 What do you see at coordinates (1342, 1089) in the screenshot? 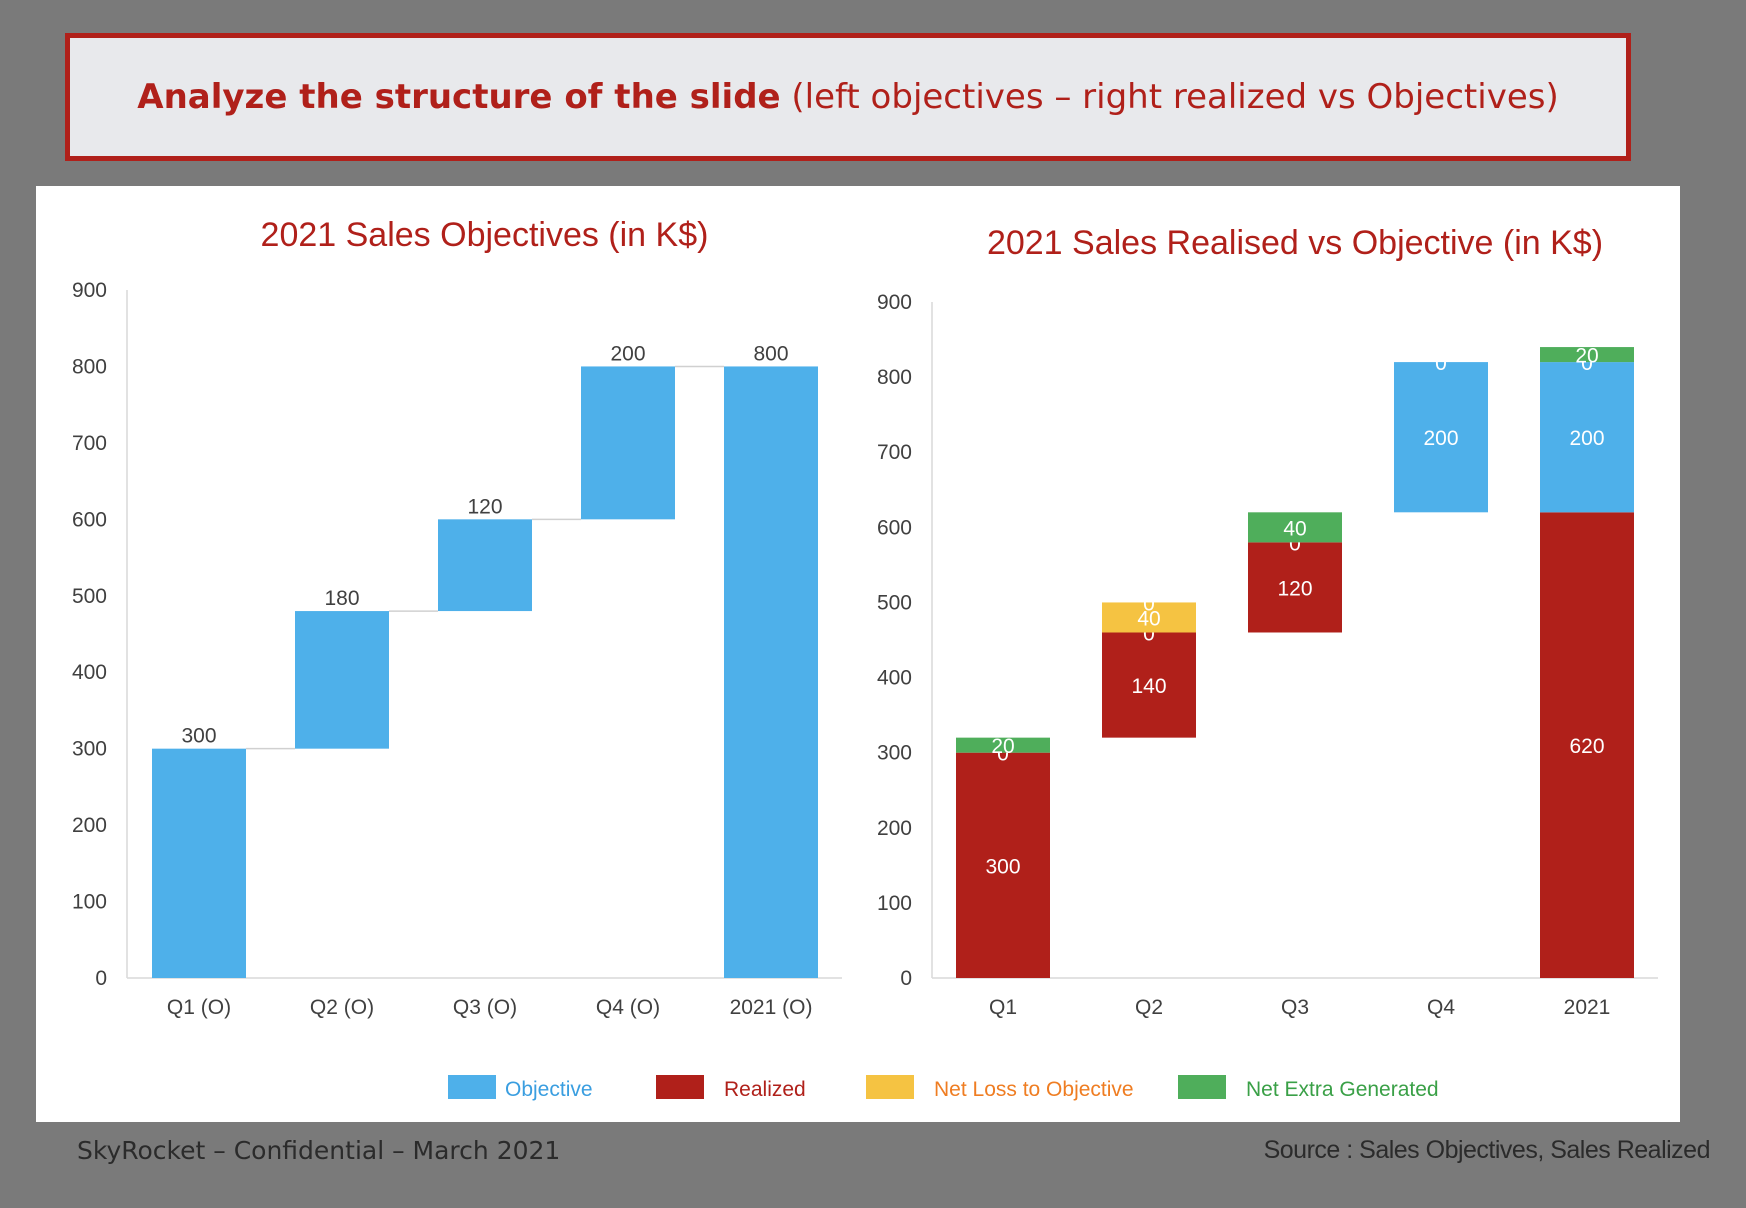
I see `legend-label: Net Extra Generated` at bounding box center [1342, 1089].